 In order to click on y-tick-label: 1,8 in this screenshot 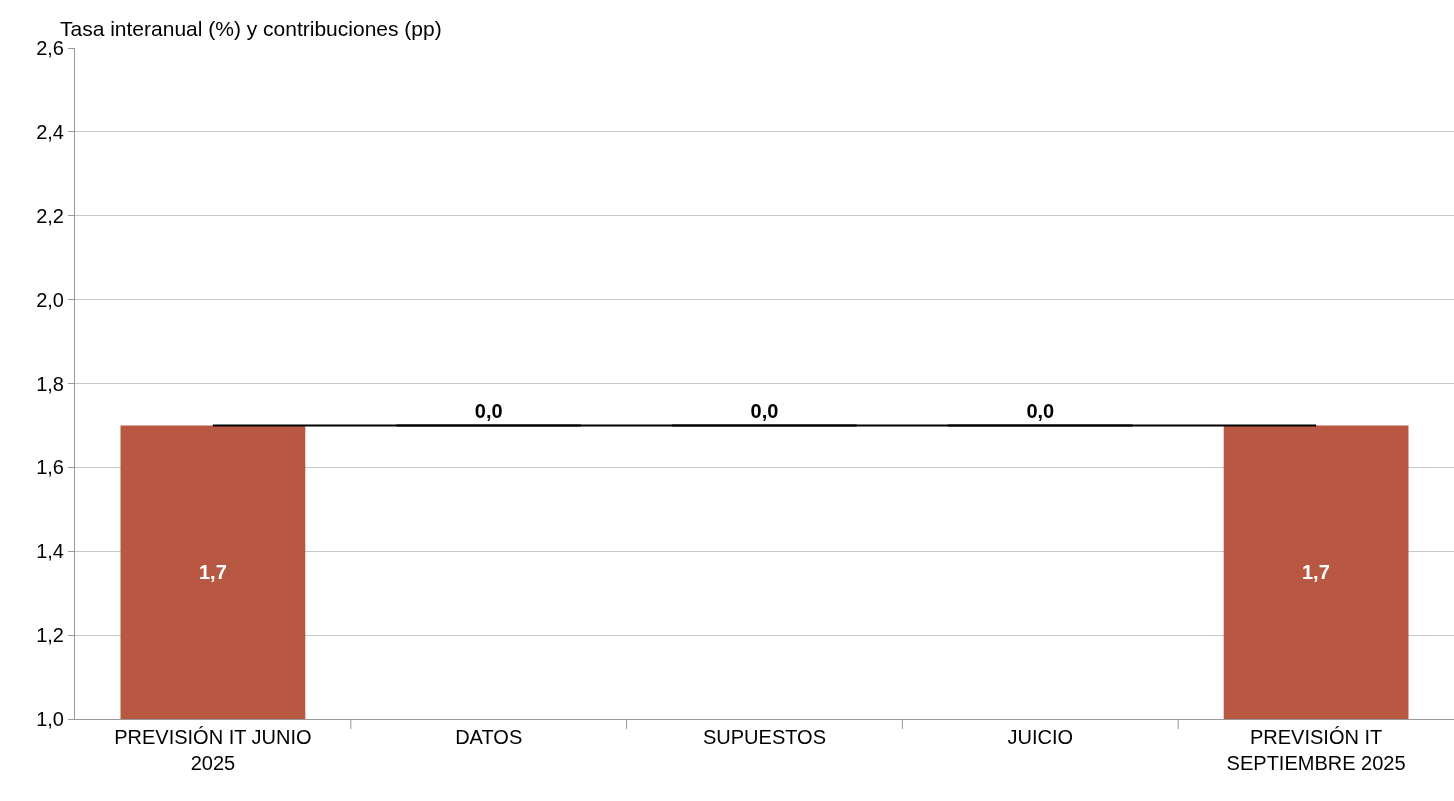, I will do `click(50, 383)`.